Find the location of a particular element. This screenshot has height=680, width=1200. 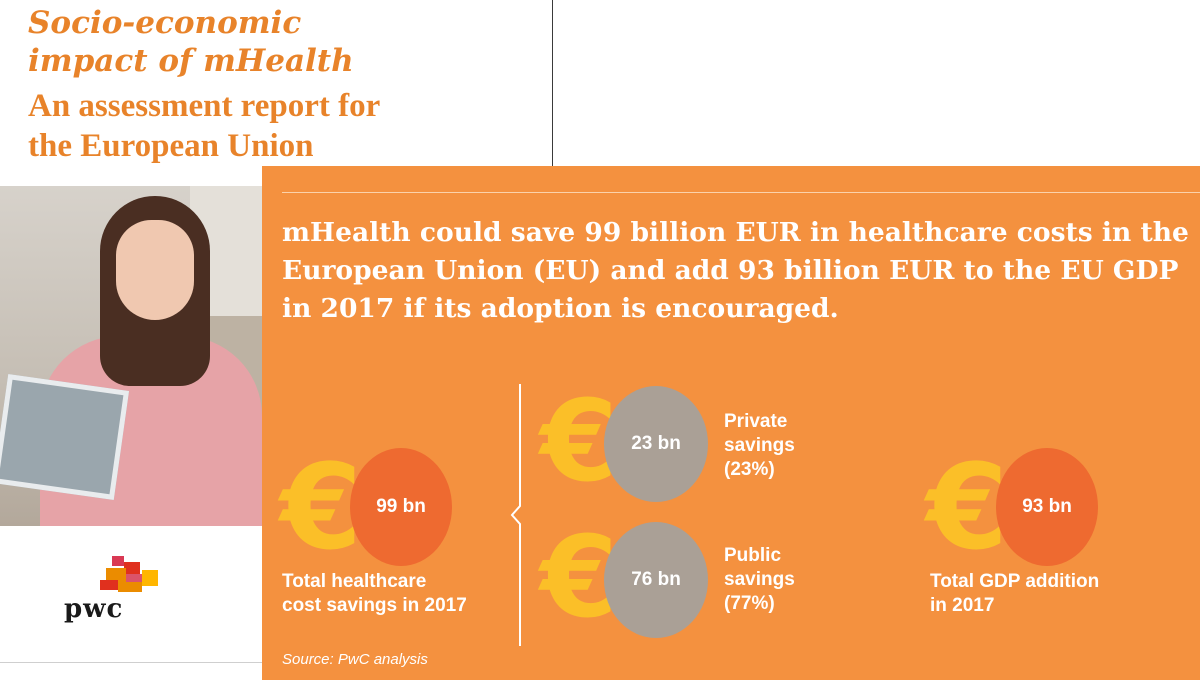

gdp-addition-circle: 93 bn is located at coordinates (1047, 507).